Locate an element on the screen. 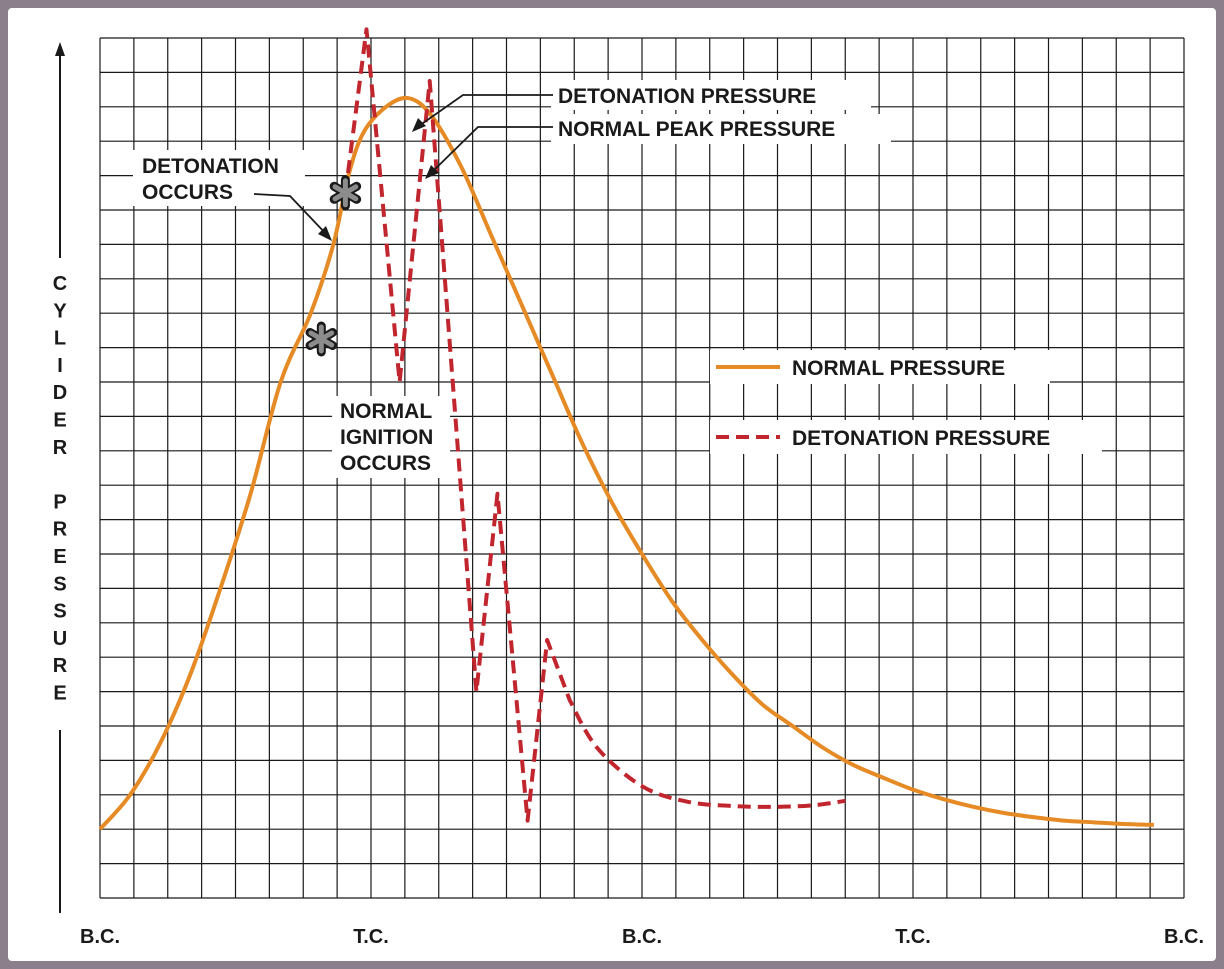 This screenshot has height=969, width=1224. annotation-detonation-occurs-line1: DETONATION is located at coordinates (210, 166).